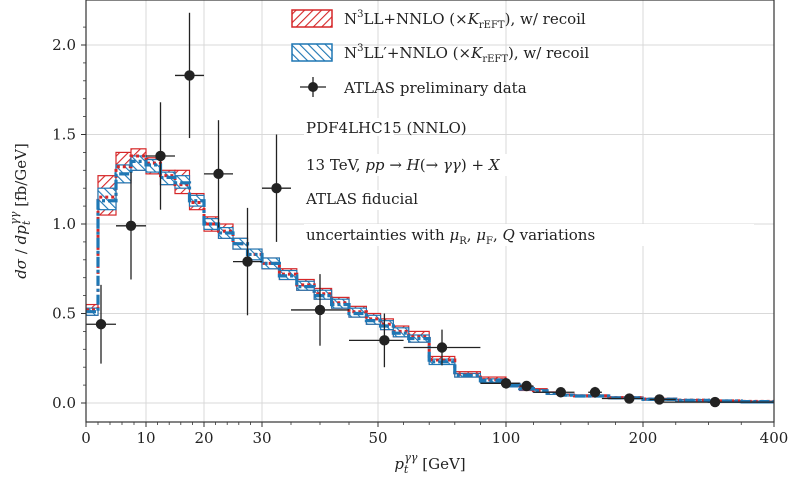 The image size is (795, 479). What do you see at coordinates (429, 463) in the screenshot?
I see `x-axis-label: ptγγ [GeV]` at bounding box center [429, 463].